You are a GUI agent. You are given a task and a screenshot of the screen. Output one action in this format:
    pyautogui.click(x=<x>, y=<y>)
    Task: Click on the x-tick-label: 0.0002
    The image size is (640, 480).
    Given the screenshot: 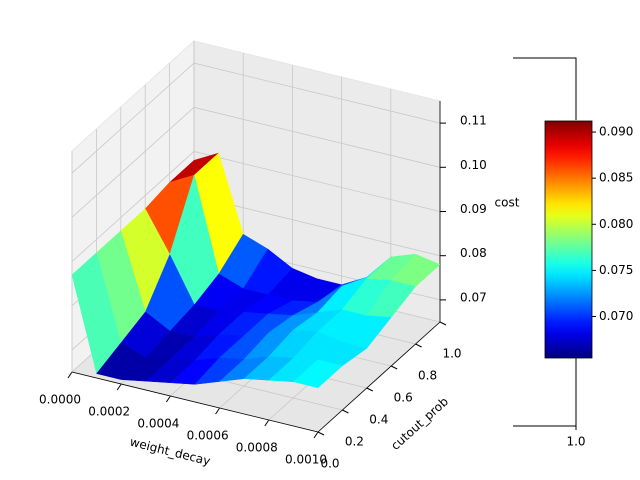 What is the action you would take?
    pyautogui.click(x=109, y=412)
    